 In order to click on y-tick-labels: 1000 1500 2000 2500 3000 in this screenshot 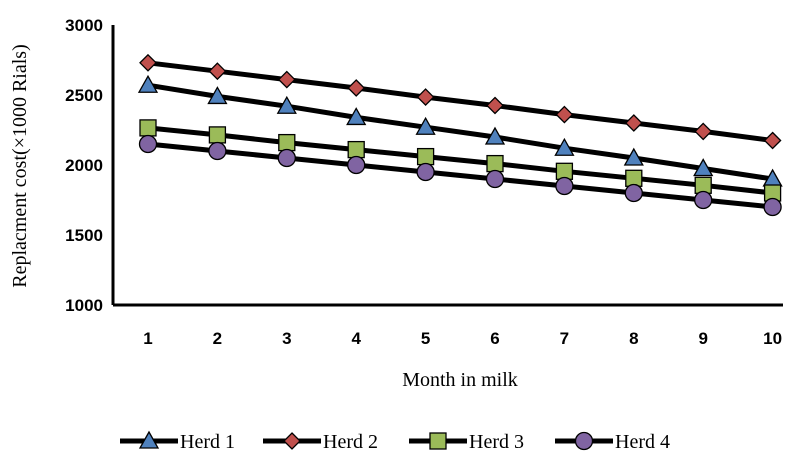, I will do `click(84, 165)`.